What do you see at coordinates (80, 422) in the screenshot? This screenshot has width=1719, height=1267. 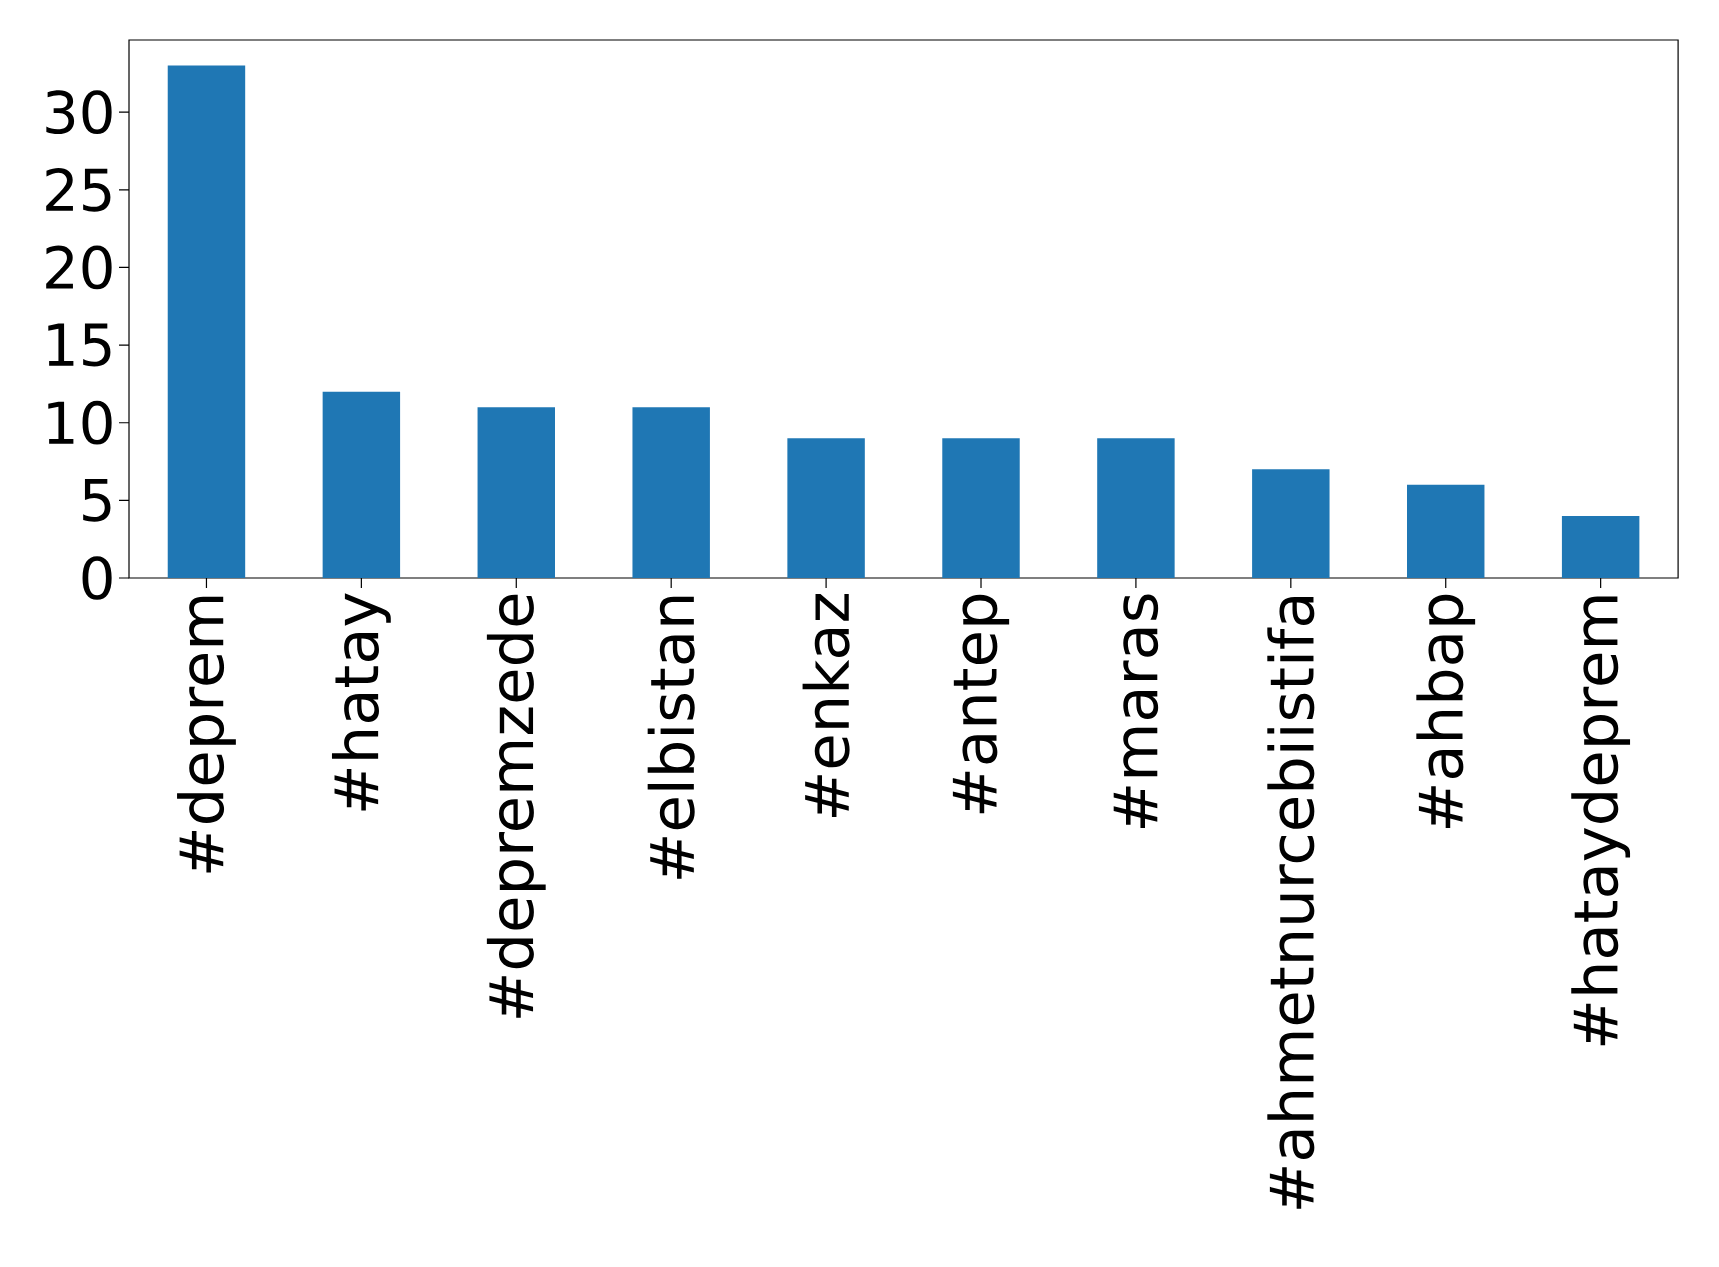 I see `y-tick-label: 10` at bounding box center [80, 422].